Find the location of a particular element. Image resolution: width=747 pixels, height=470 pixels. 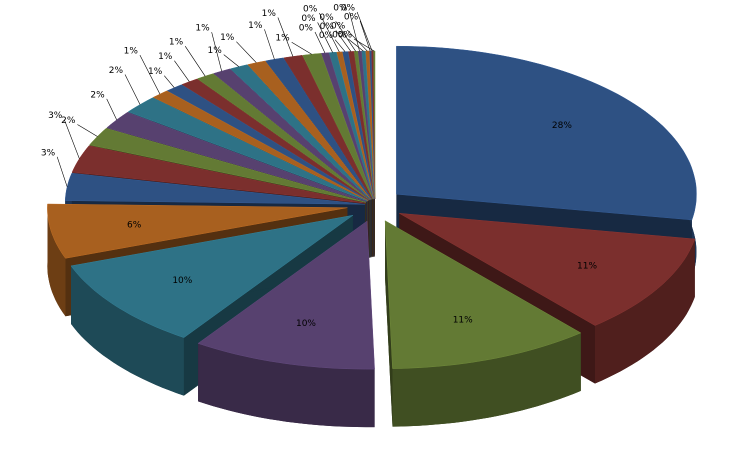

data-label: 6% is located at coordinates (134, 225).